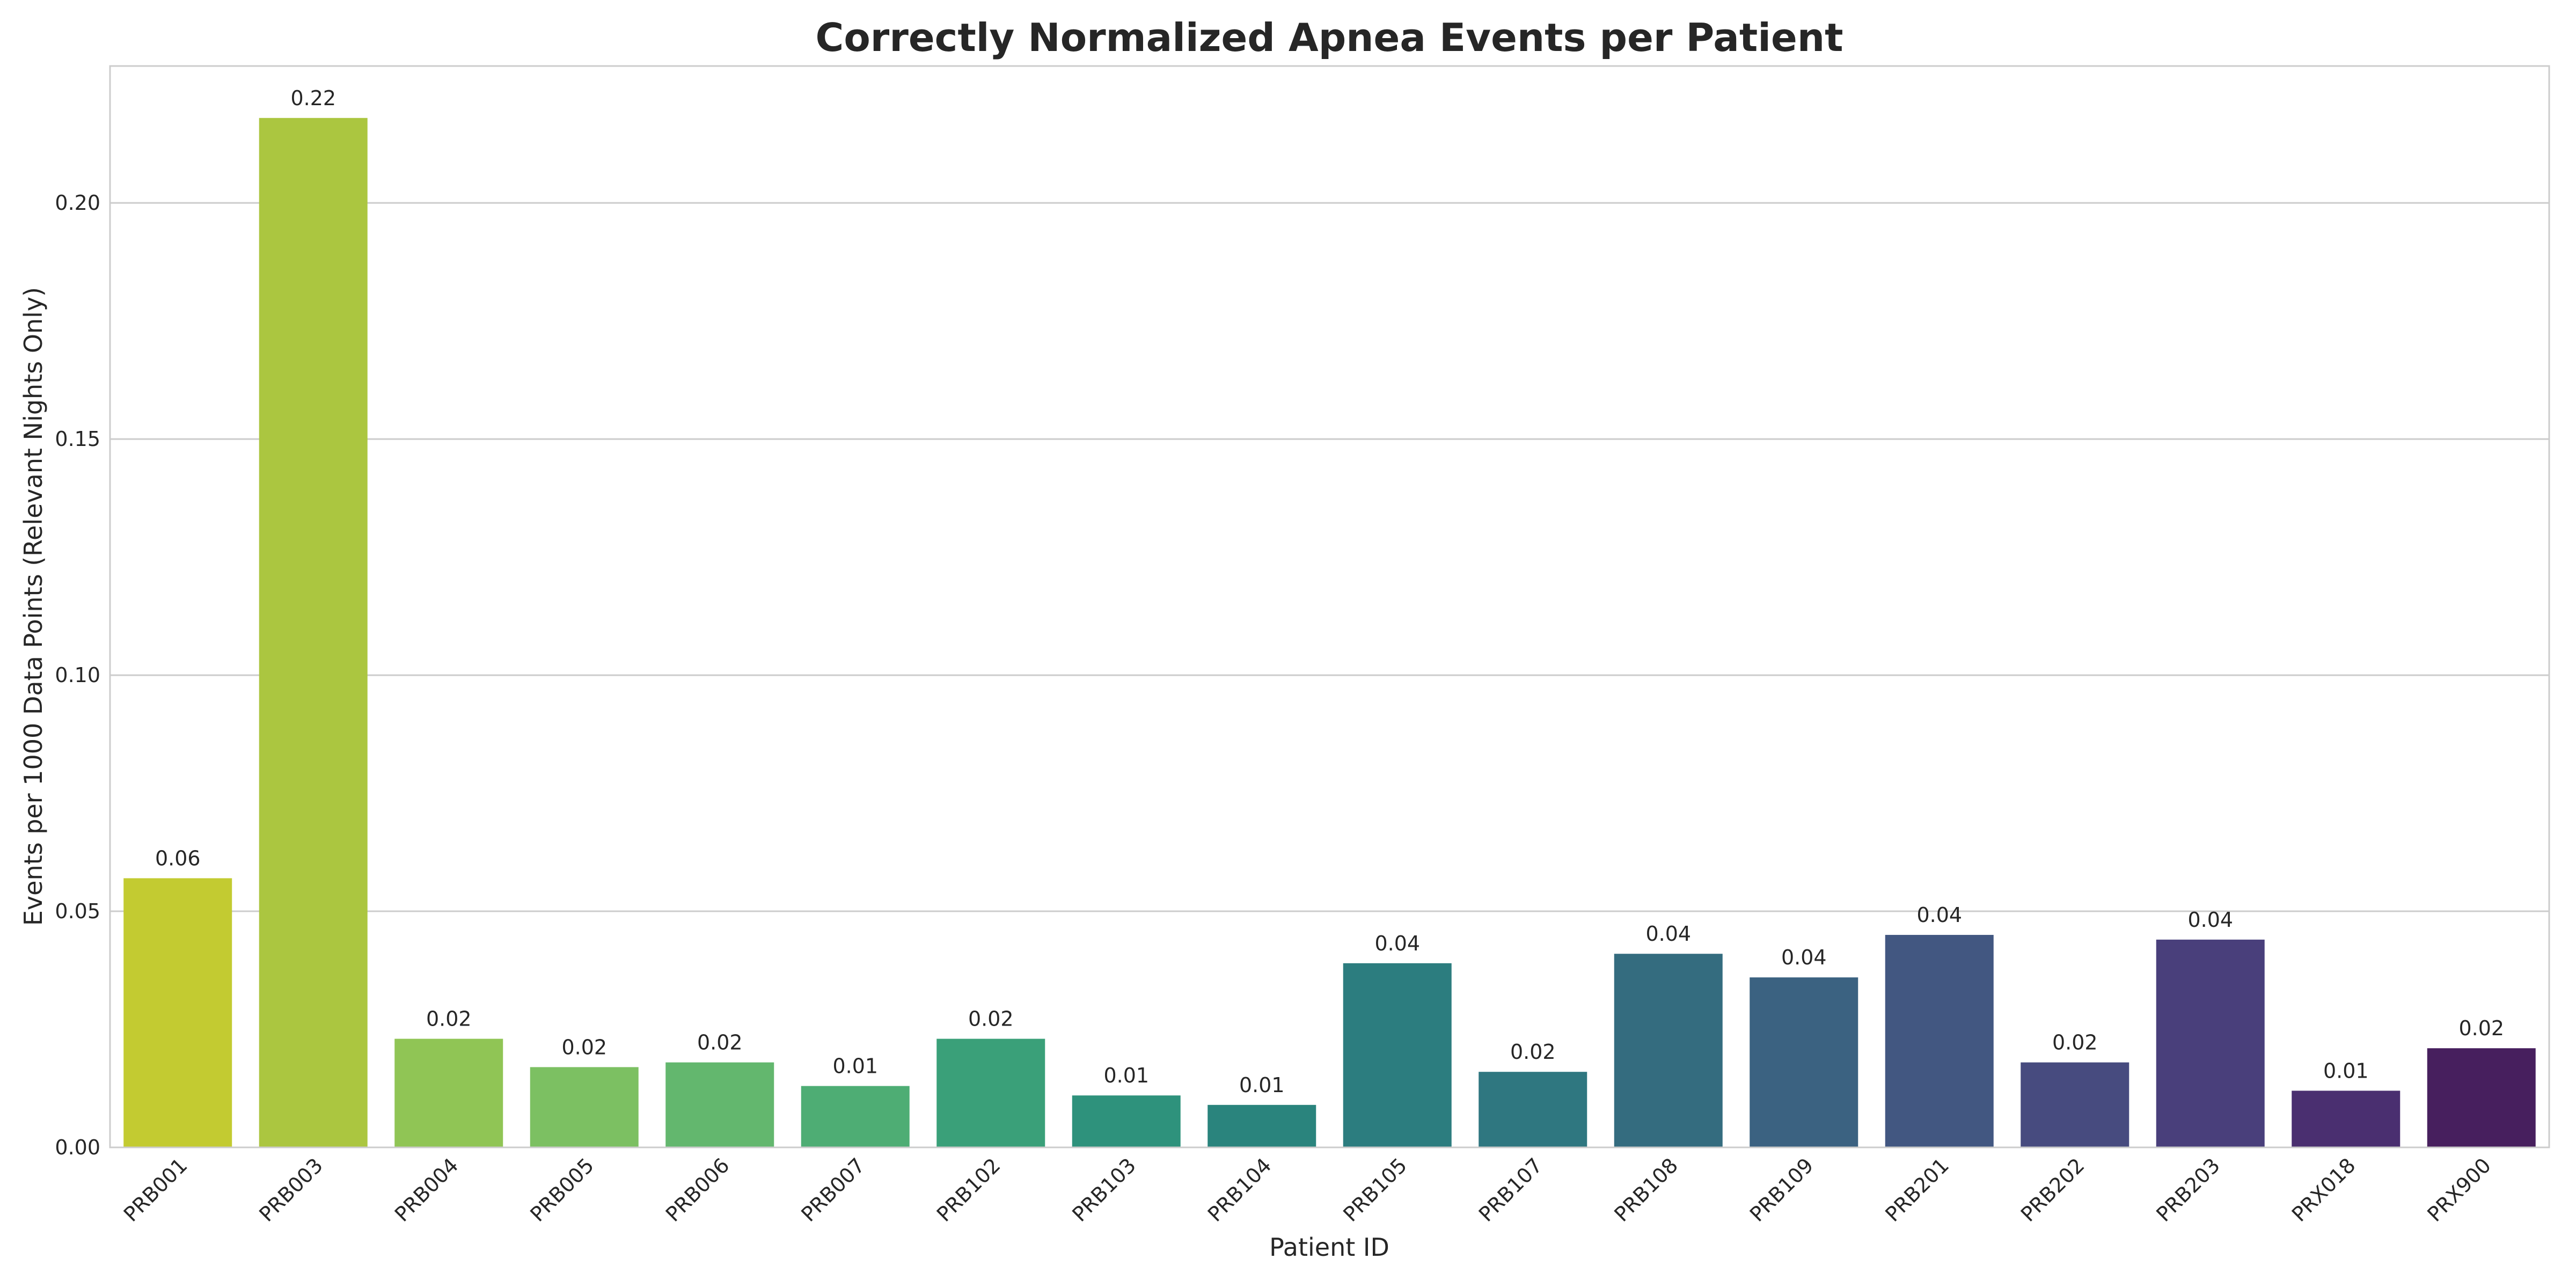 This screenshot has height=1288, width=2576. What do you see at coordinates (313, 98) in the screenshot?
I see `bar-value-label: 0.22` at bounding box center [313, 98].